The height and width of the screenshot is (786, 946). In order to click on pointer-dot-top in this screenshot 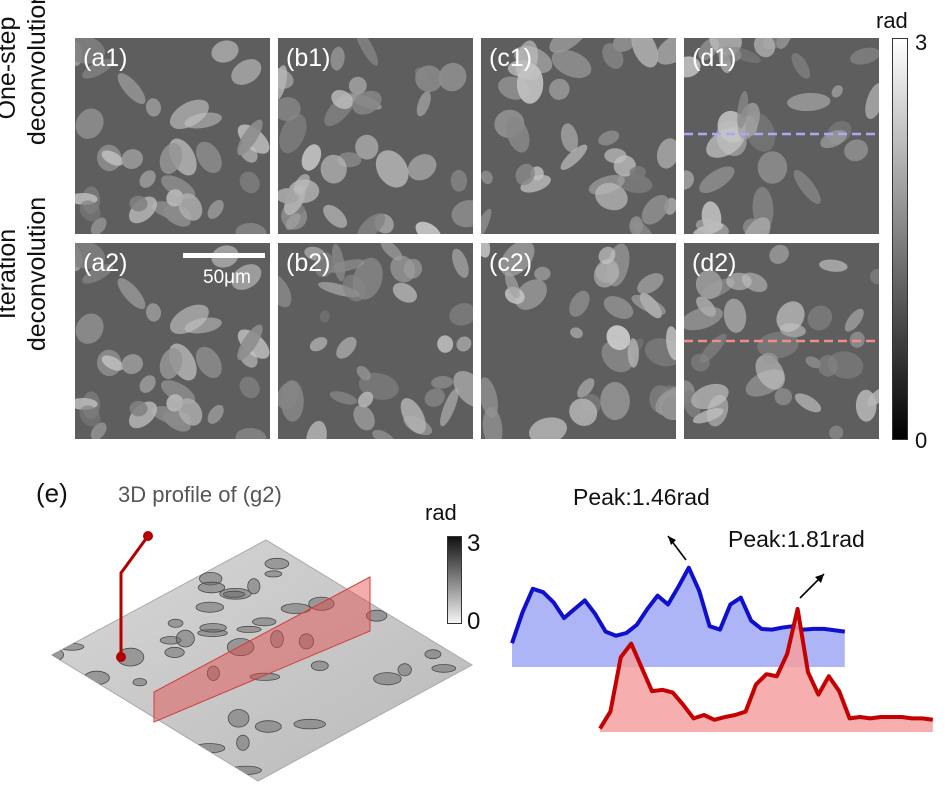, I will do `click(148, 536)`.